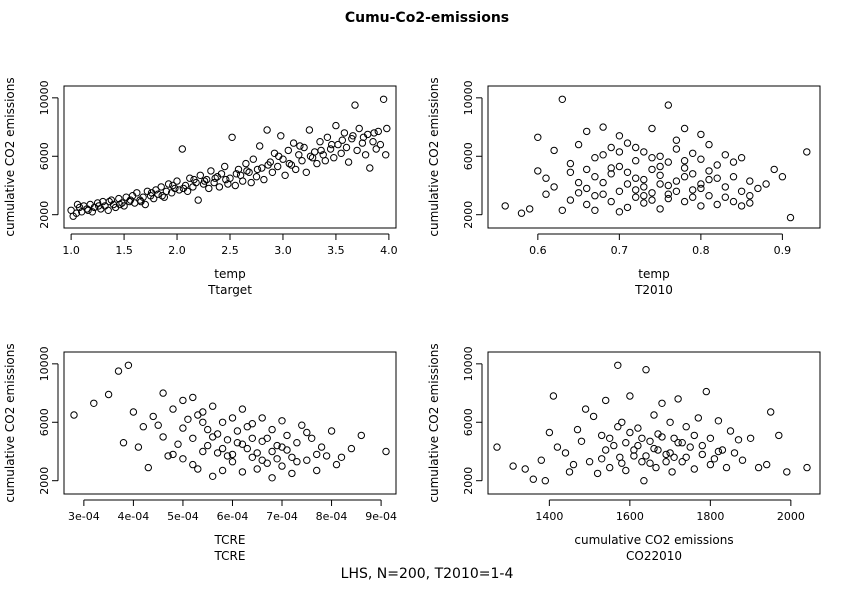 Image resolution: width=855 pixels, height=597 pixels. What do you see at coordinates (124, 250) in the screenshot?
I see `x-tick-label: 1.5` at bounding box center [124, 250].